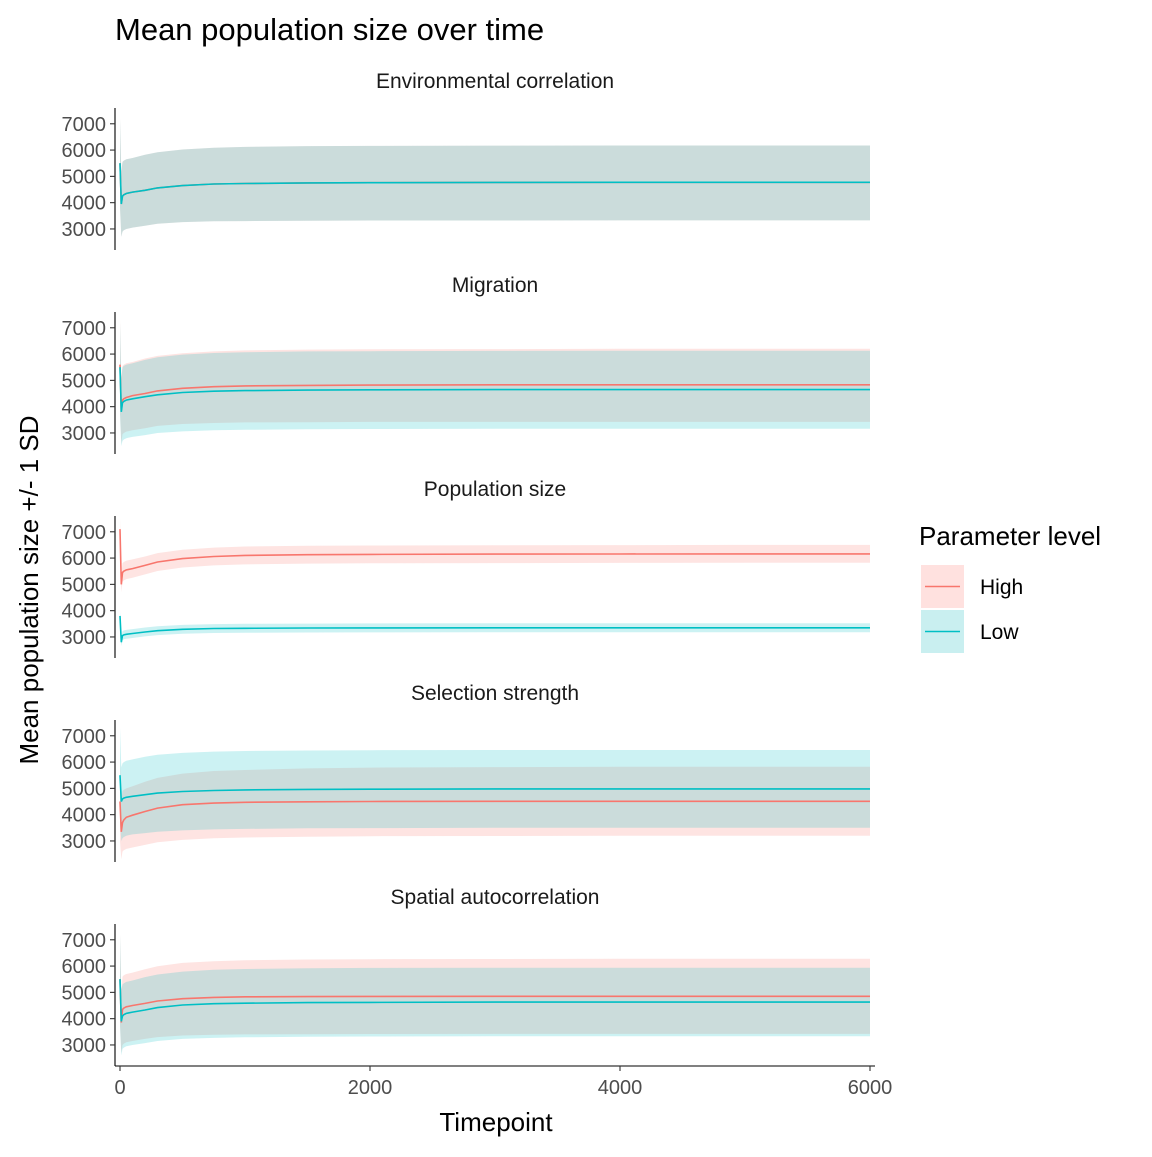 This screenshot has height=1157, width=1152. I want to click on x-tick-label: 0, so click(119, 1088).